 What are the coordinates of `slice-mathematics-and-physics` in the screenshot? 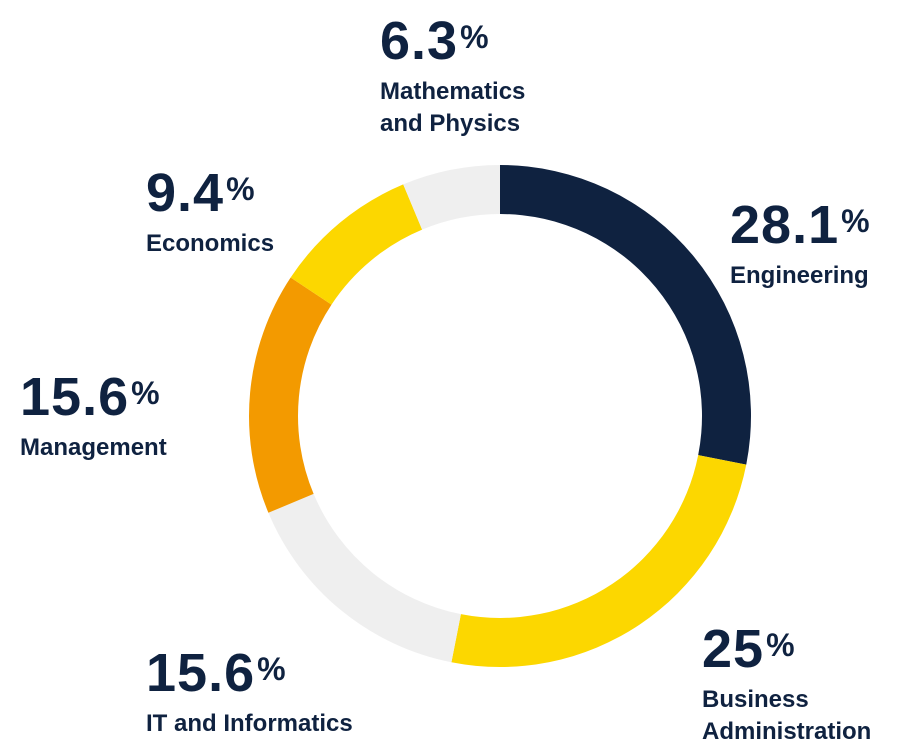 It's located at (451, 197).